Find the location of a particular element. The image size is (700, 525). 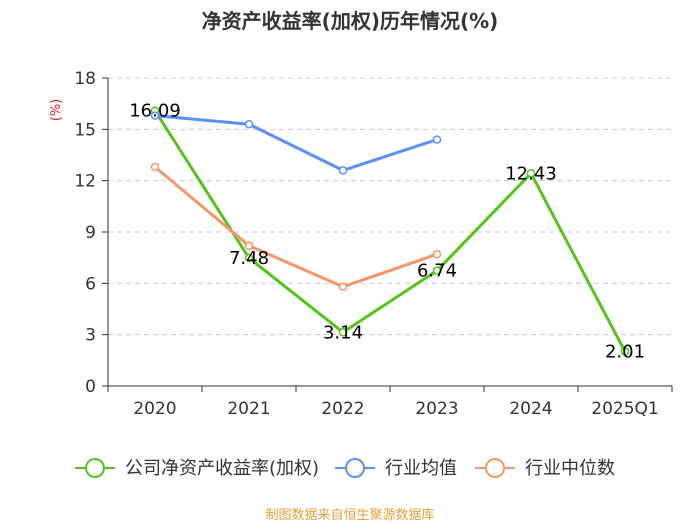

legend-label: 行业均值 is located at coordinates (421, 468).